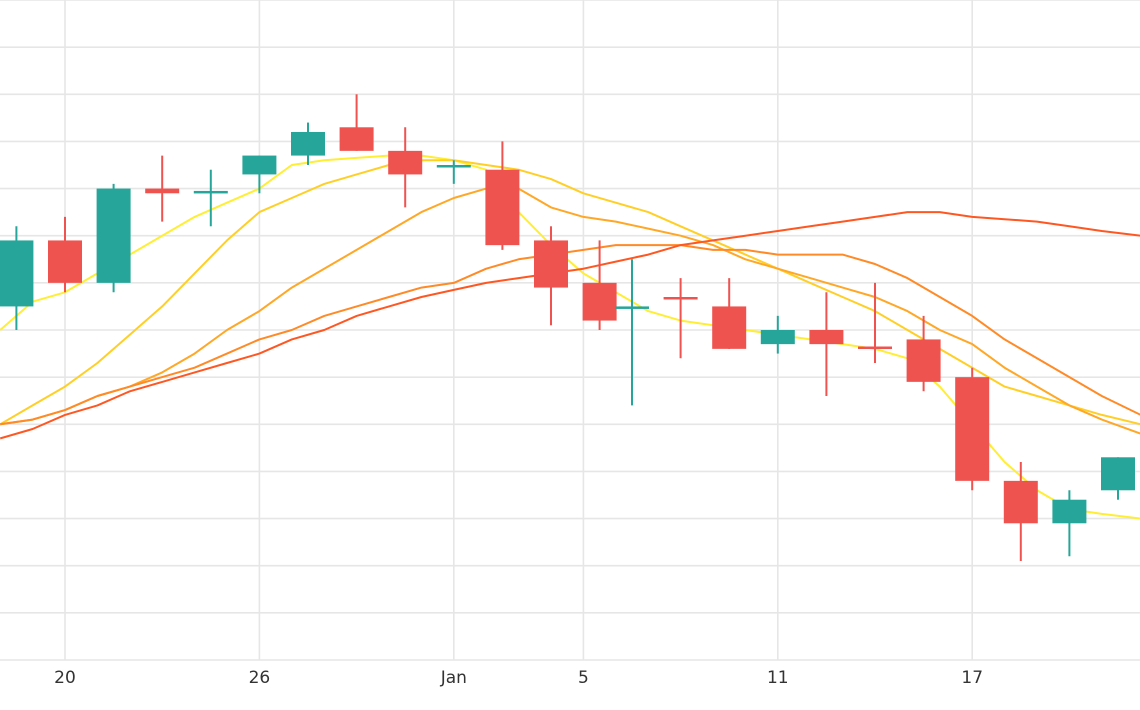  I want to click on x-tick-label: Jan, so click(453, 678).